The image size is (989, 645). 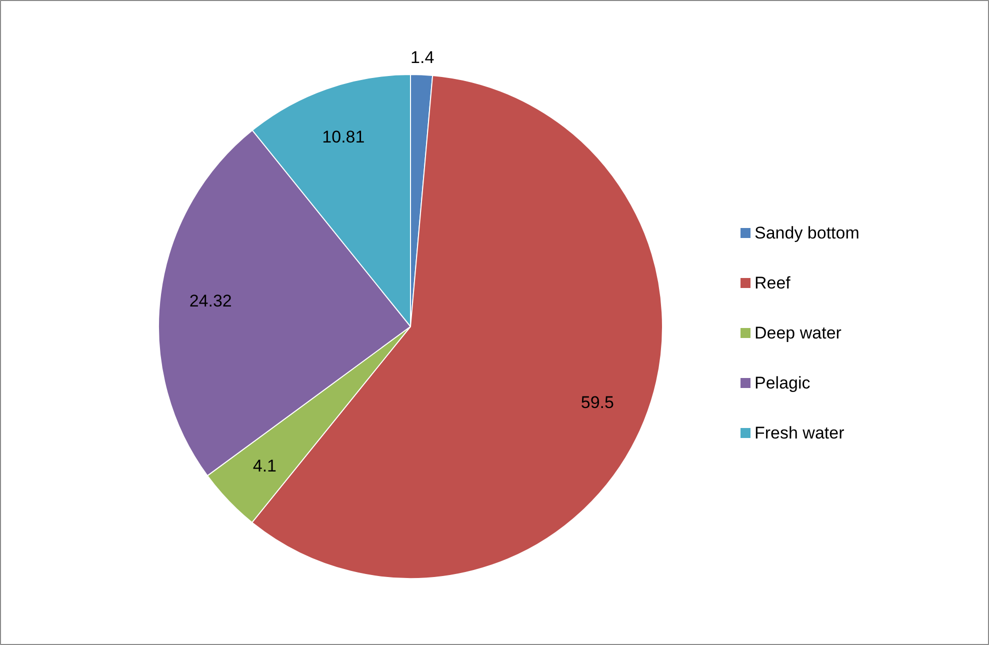 What do you see at coordinates (782, 383) in the screenshot?
I see `legend-label: Pelagic` at bounding box center [782, 383].